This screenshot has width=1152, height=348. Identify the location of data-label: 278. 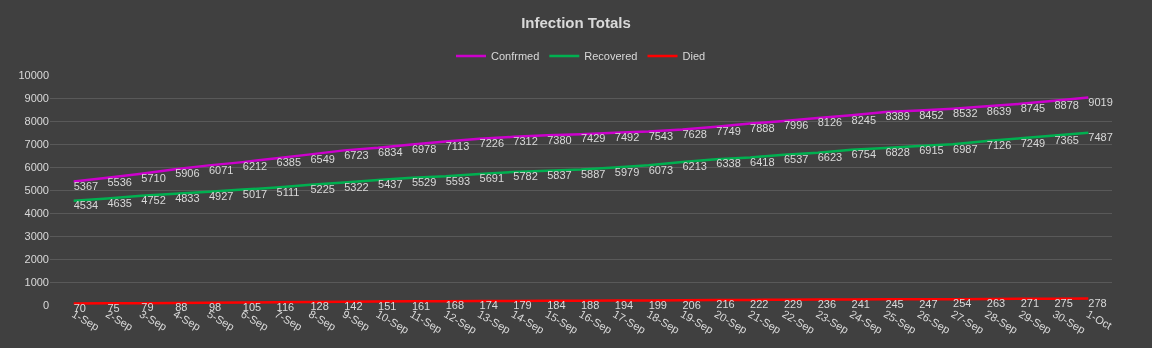
(1097, 302).